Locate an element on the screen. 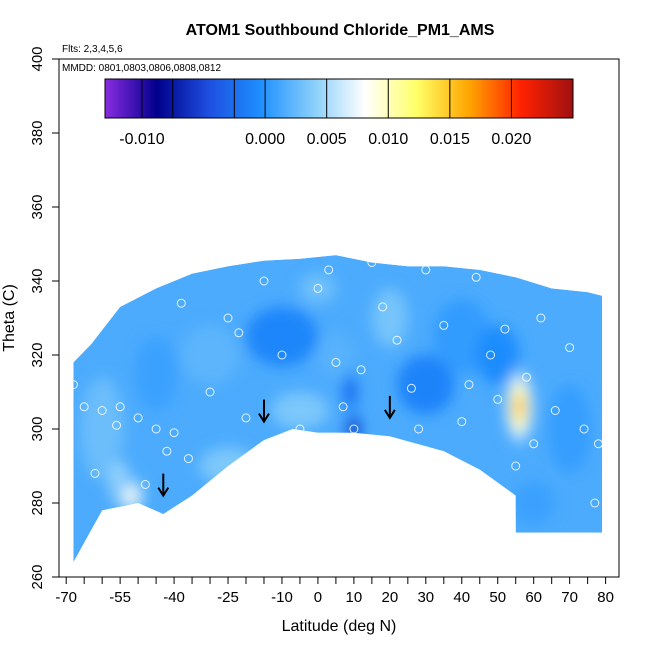  colorbar-tick-label: -0.010 is located at coordinates (141, 139).